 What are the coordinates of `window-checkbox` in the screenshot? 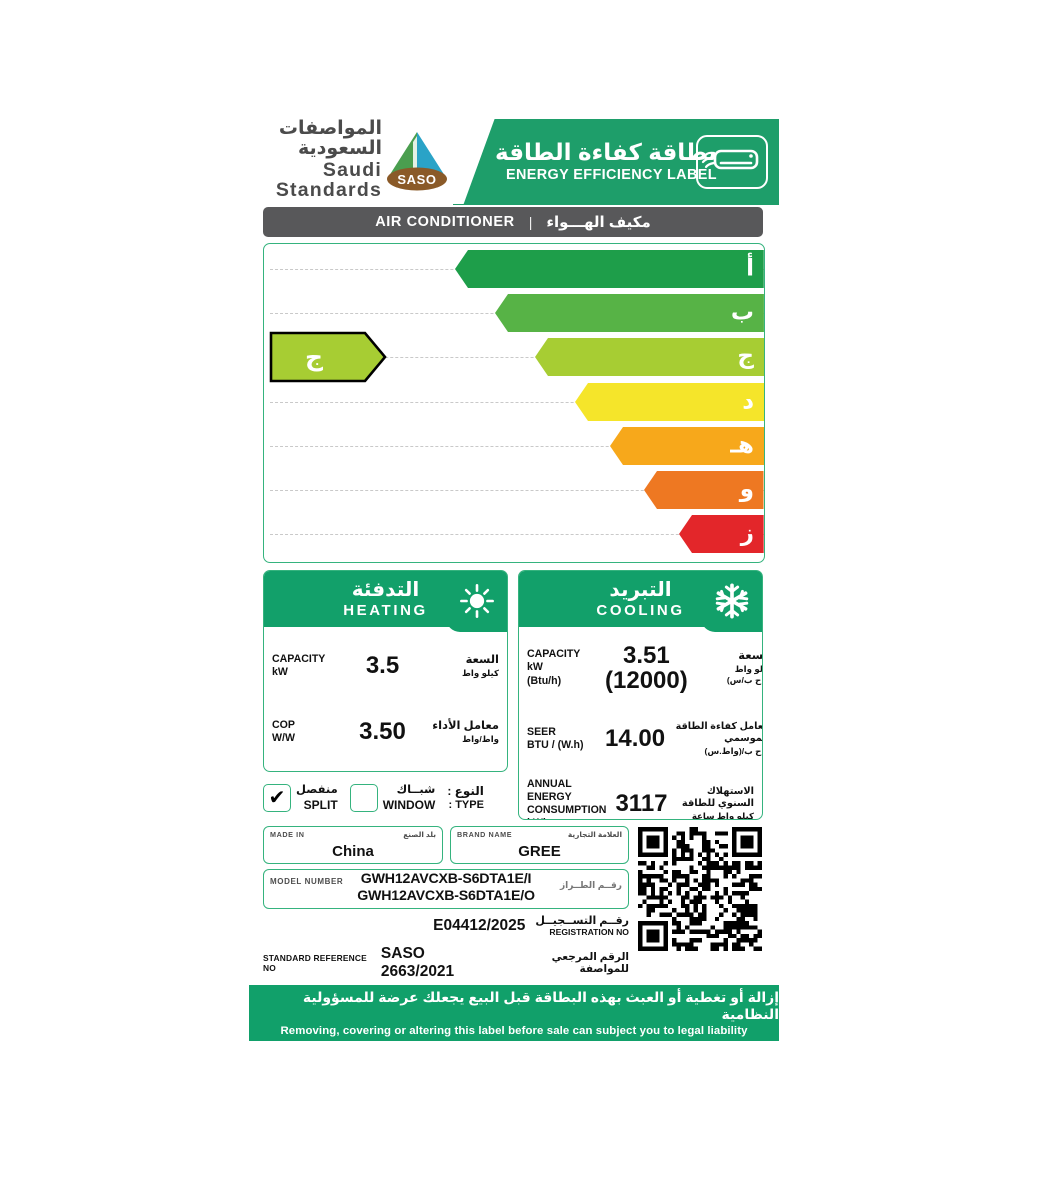 It's located at (363, 798).